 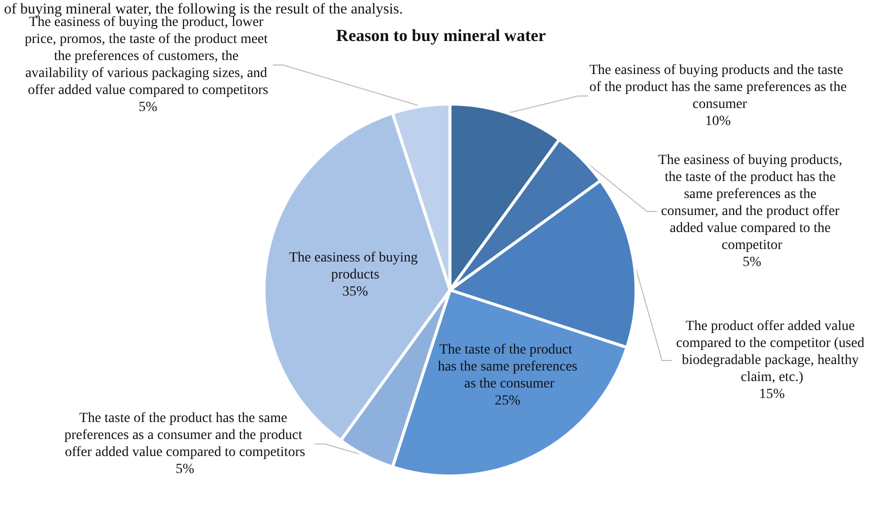 I want to click on slice-label: The taste of the product has the same preferences as a consumer and the product offer added value compared to competitors, so click(x=185, y=435).